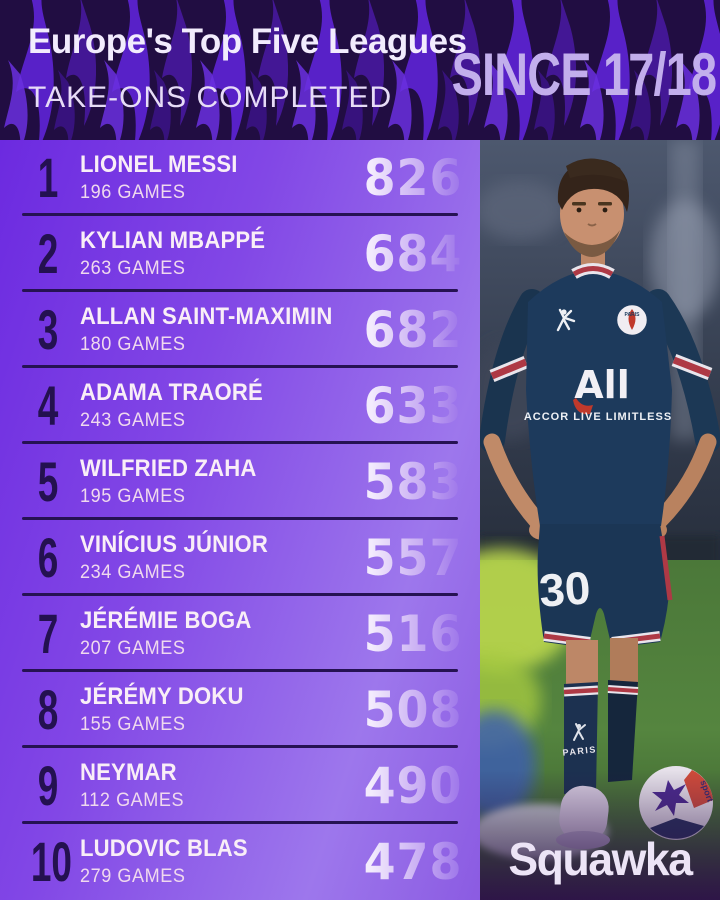 This screenshot has height=900, width=720. I want to click on player-games: 234 GAMES, so click(133, 572).